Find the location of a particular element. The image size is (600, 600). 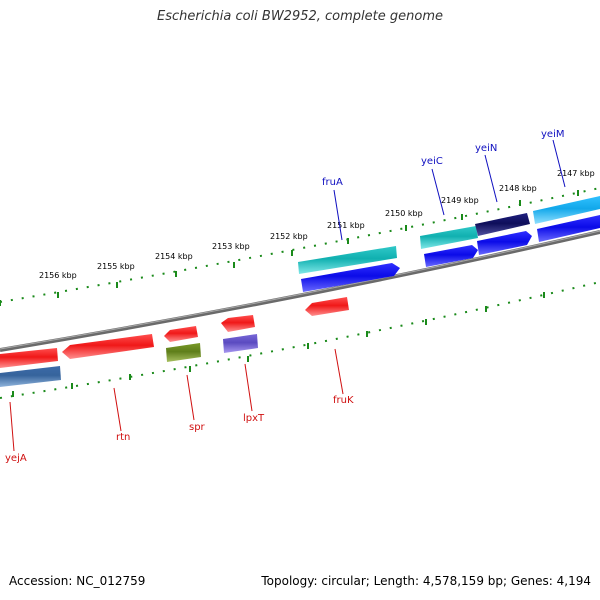

tick-label: 2155 kbp is located at coordinates (116, 266).